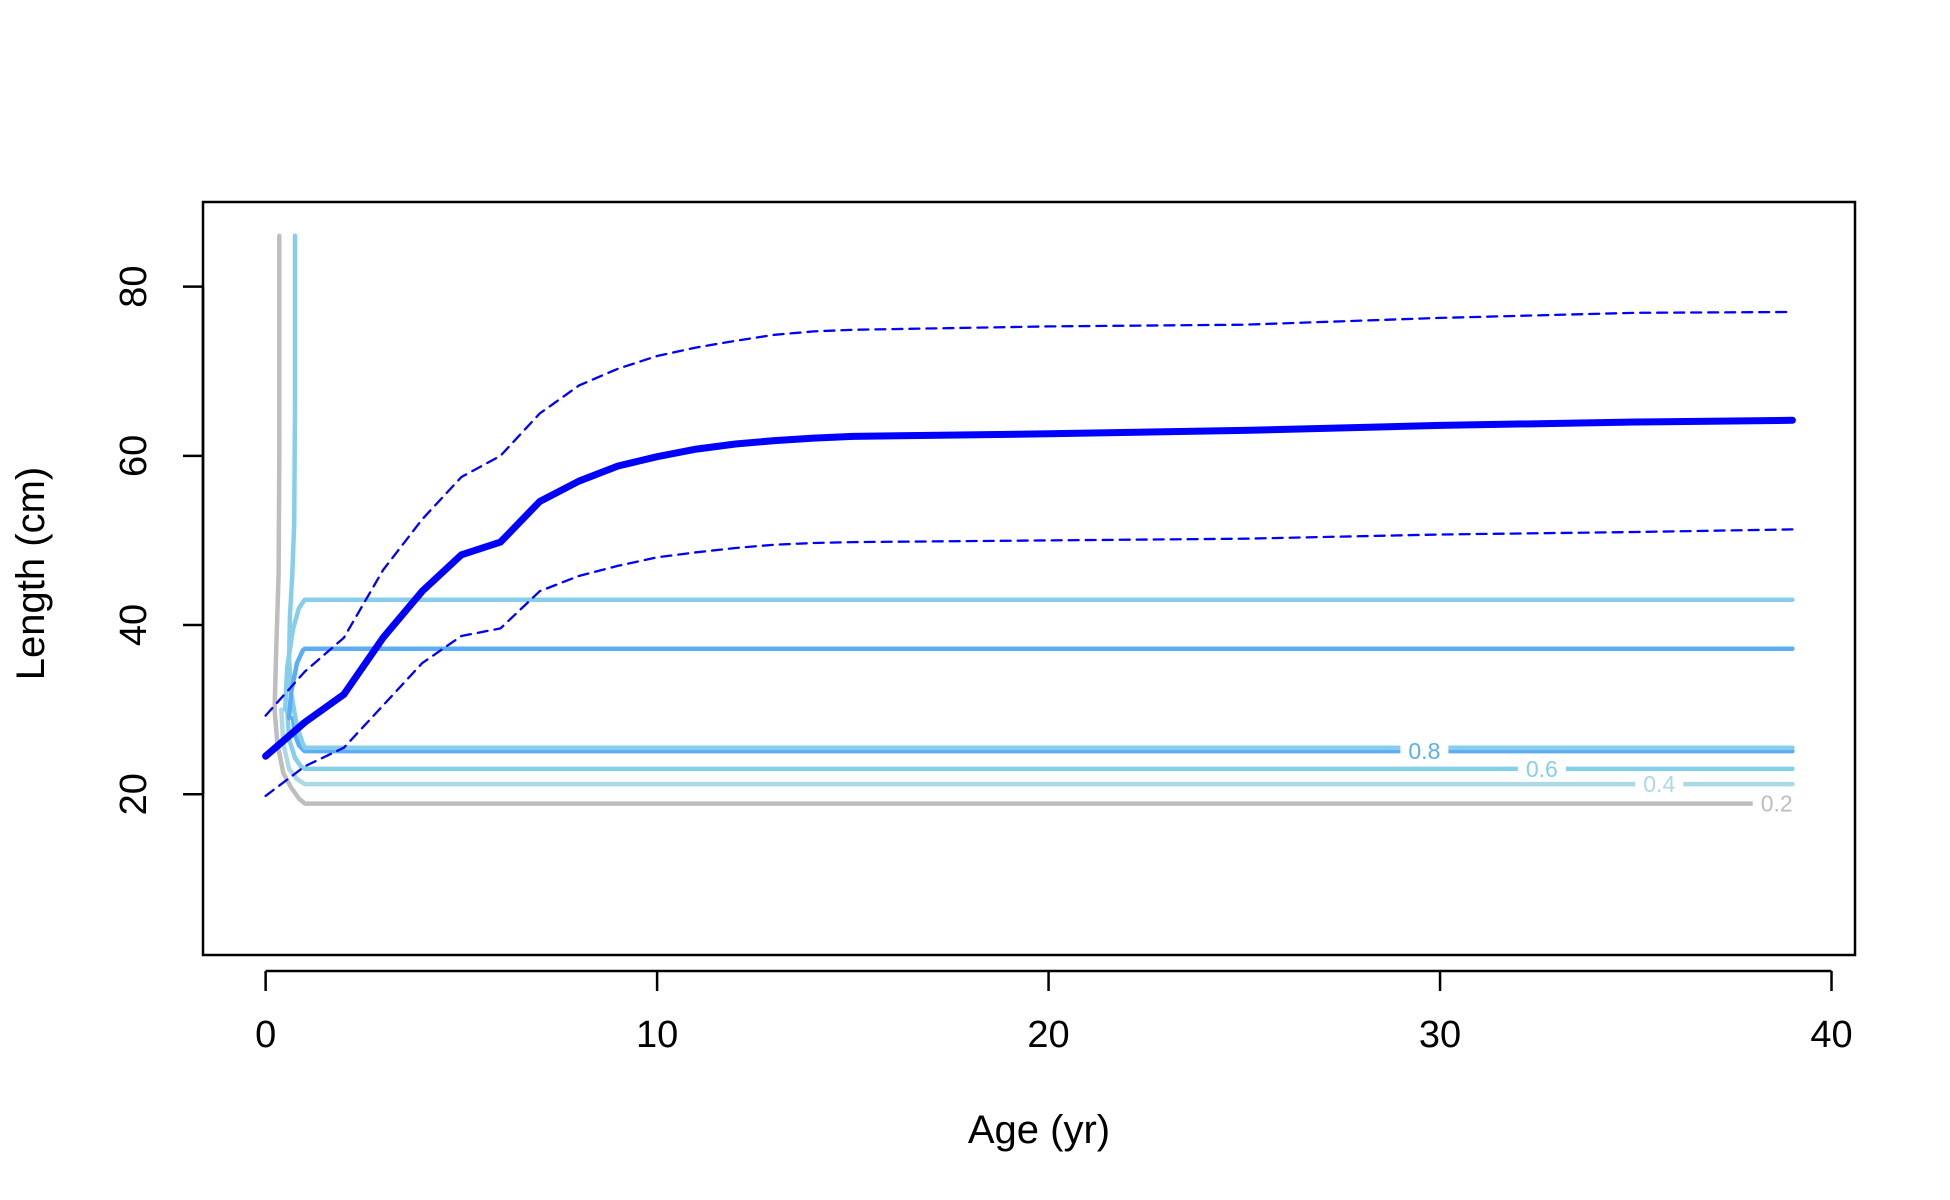 The height and width of the screenshot is (1200, 1950). What do you see at coordinates (159, 540) in the screenshot?
I see `y-axis: 20 40 60 80` at bounding box center [159, 540].